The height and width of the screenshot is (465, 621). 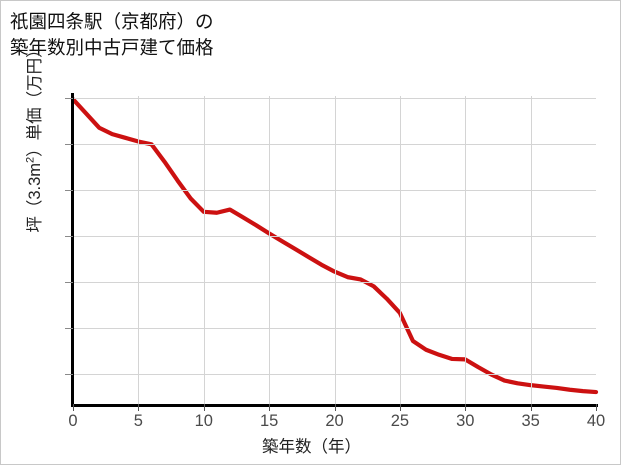 I want to click on chart-title: 祇園四条駅（京都府）の 築年数別中古戸建て価格, so click(x=112, y=35).